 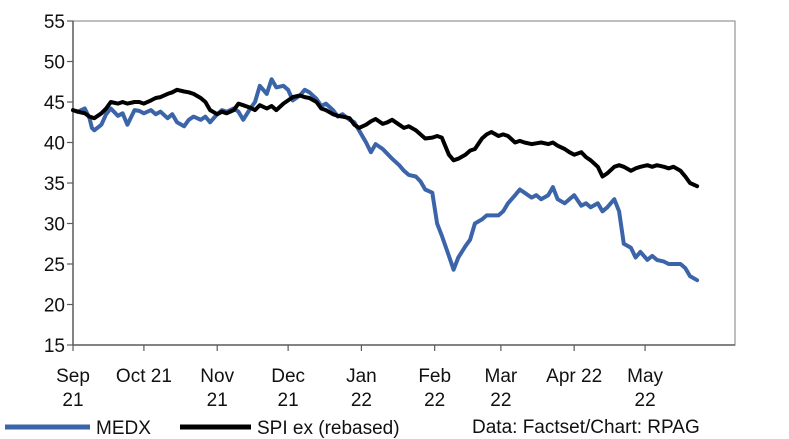 What do you see at coordinates (54, 144) in the screenshot?
I see `y-tick-label: 40` at bounding box center [54, 144].